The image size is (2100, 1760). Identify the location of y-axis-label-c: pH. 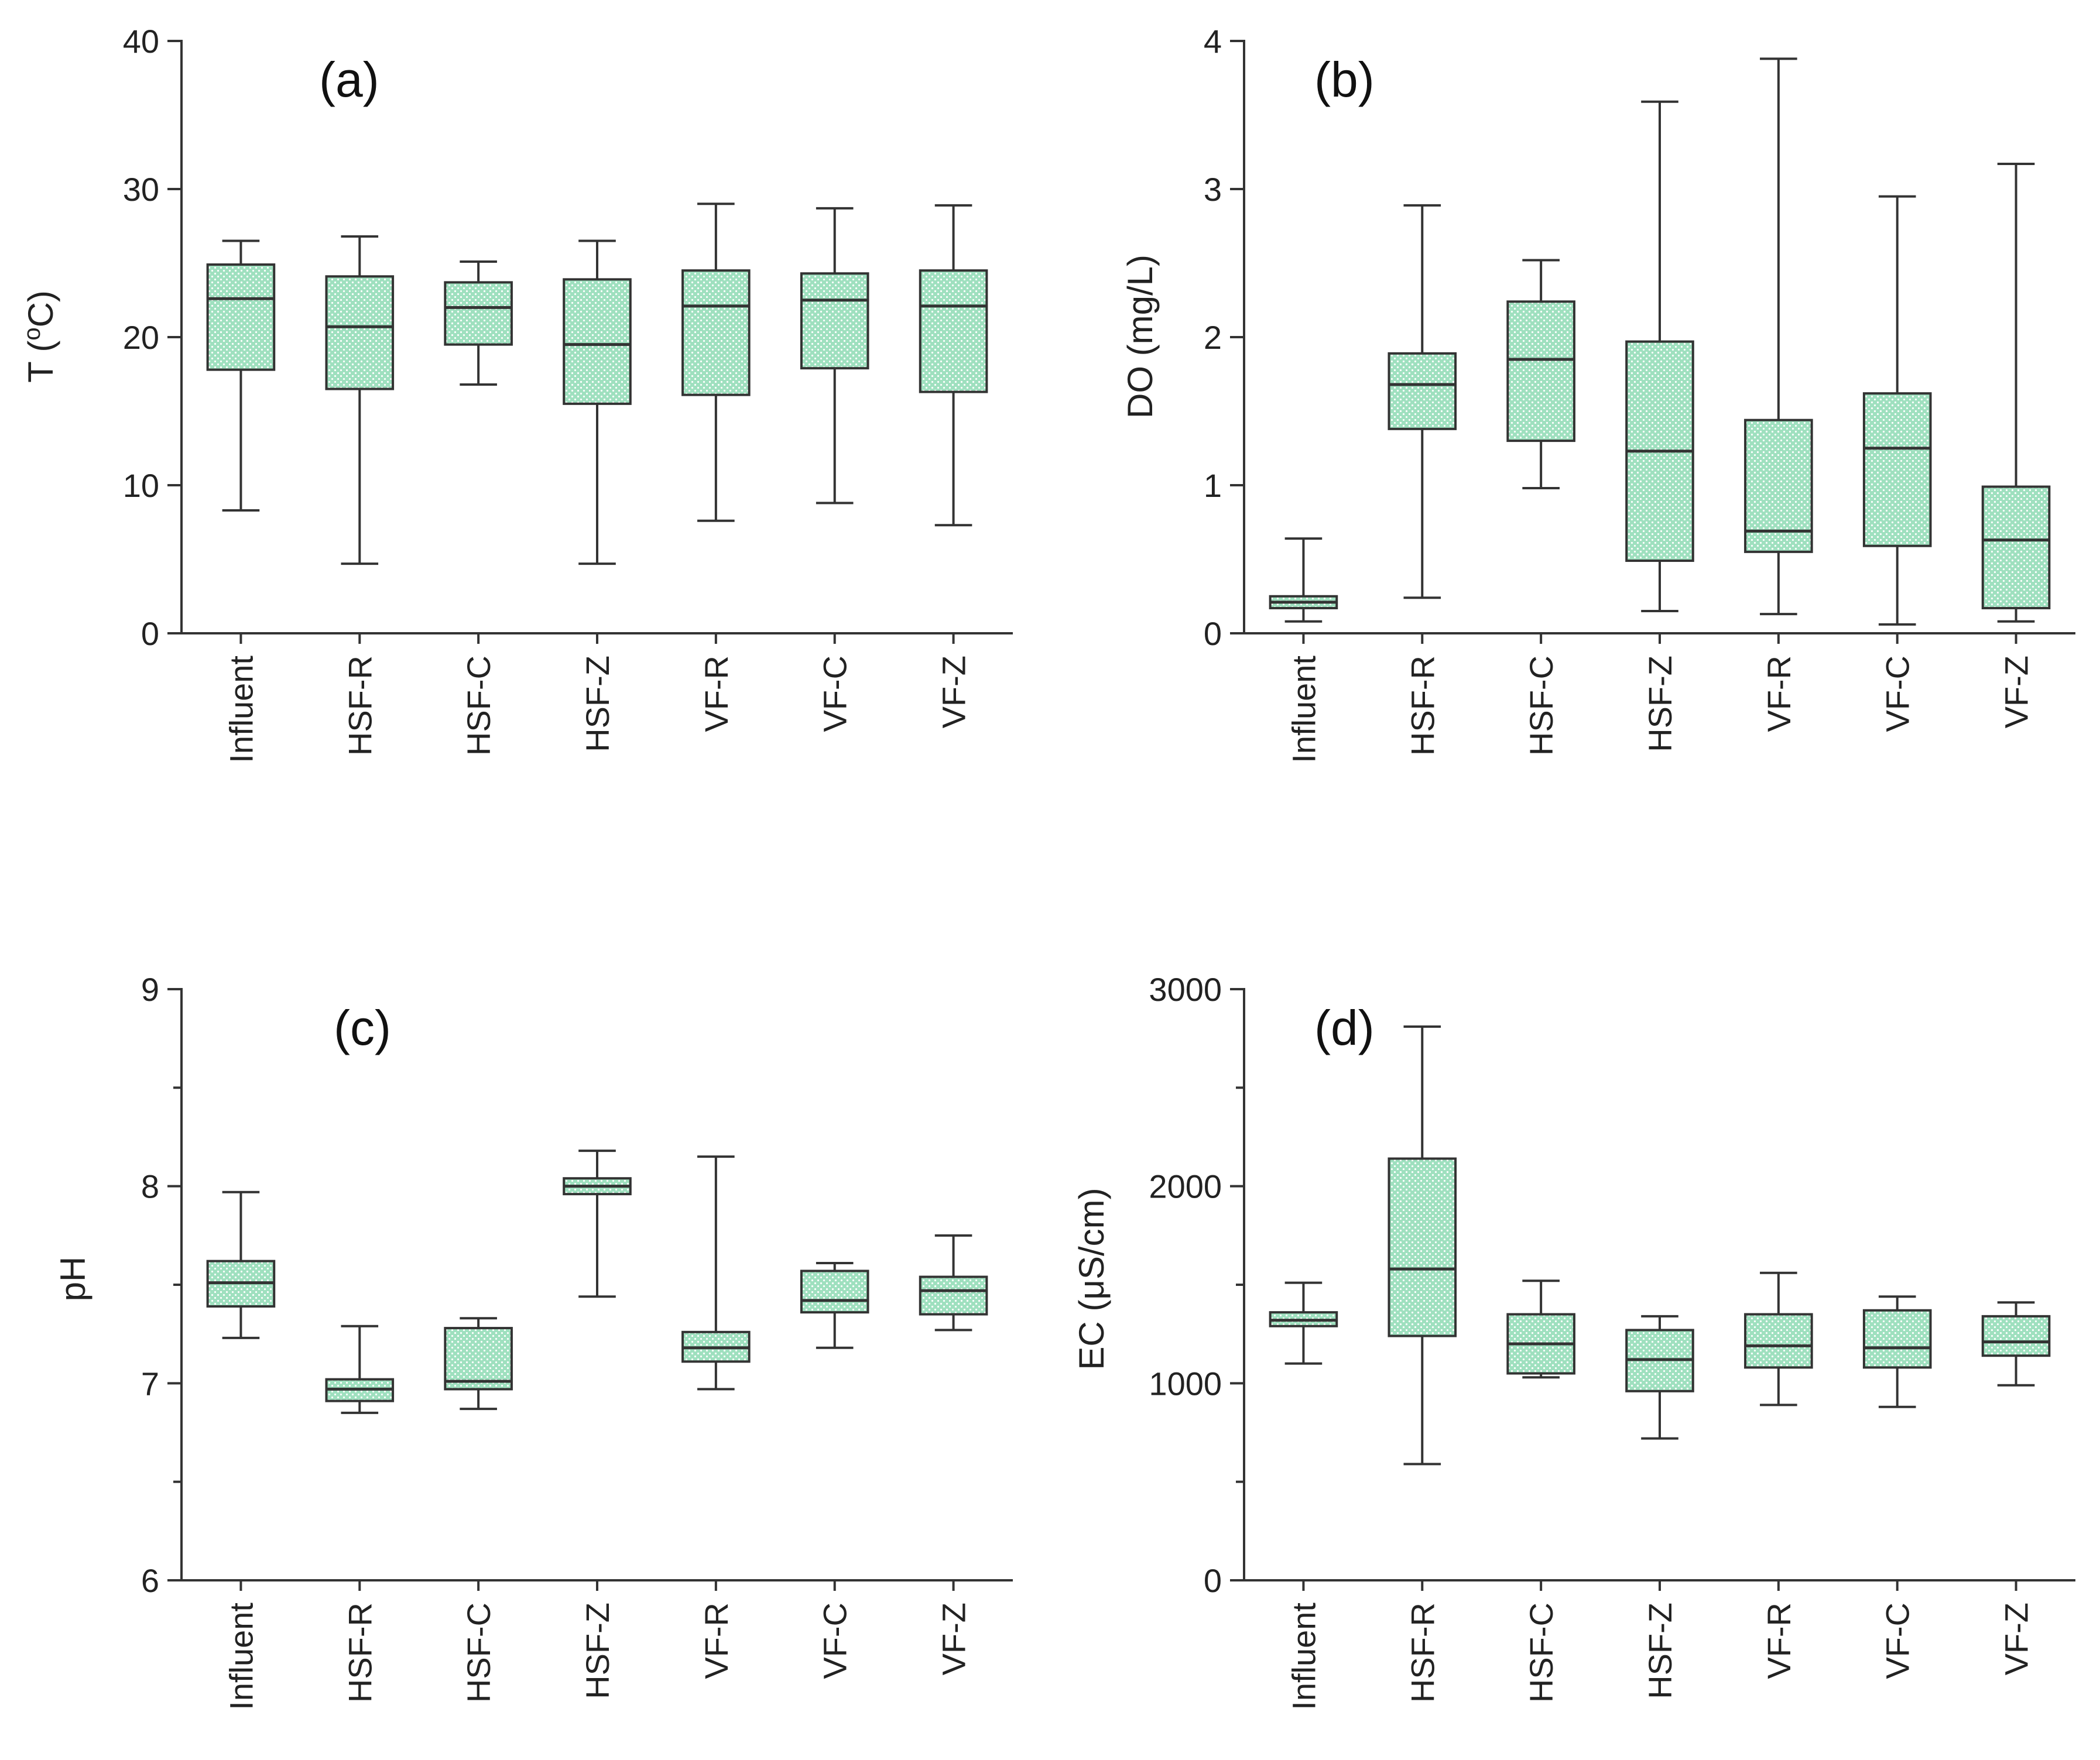
(73, 1279).